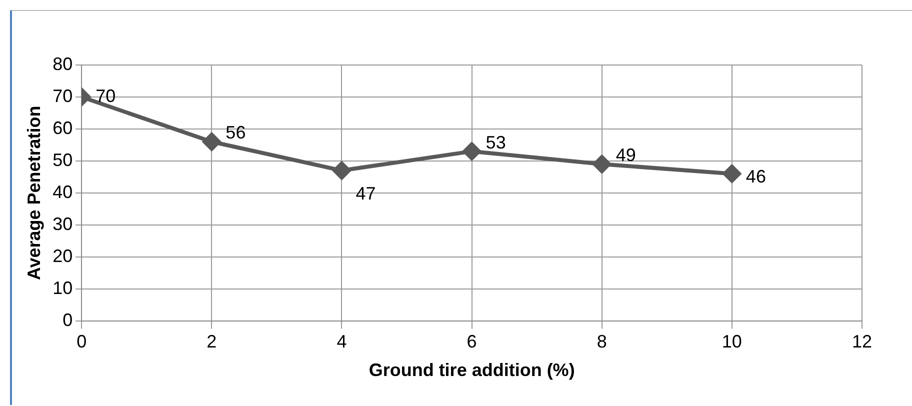 Image resolution: width=912 pixels, height=406 pixels. Describe the element at coordinates (62, 256) in the screenshot. I see `y-tick-label: 20` at that location.